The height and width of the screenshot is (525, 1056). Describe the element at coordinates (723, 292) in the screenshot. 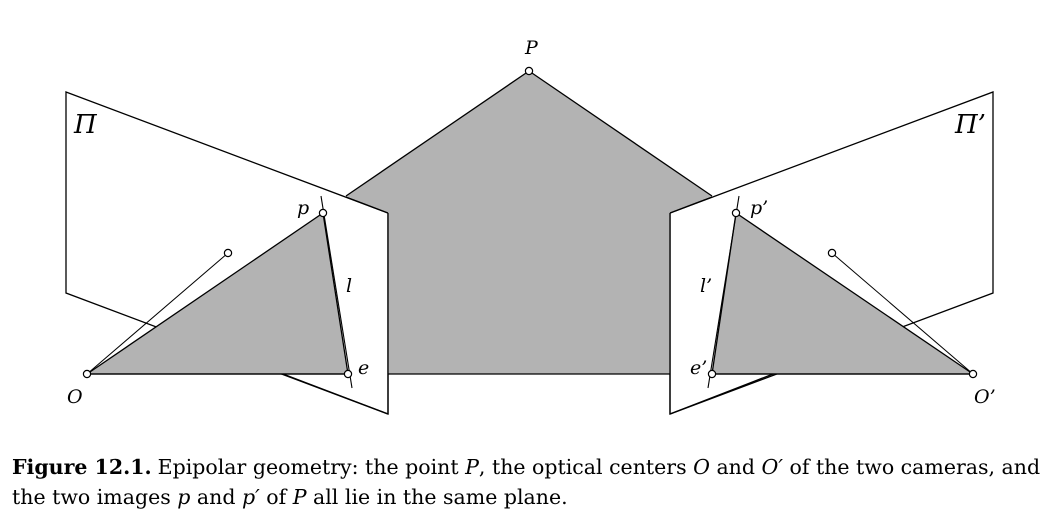

I see `epipolar-line-l-prime` at that location.